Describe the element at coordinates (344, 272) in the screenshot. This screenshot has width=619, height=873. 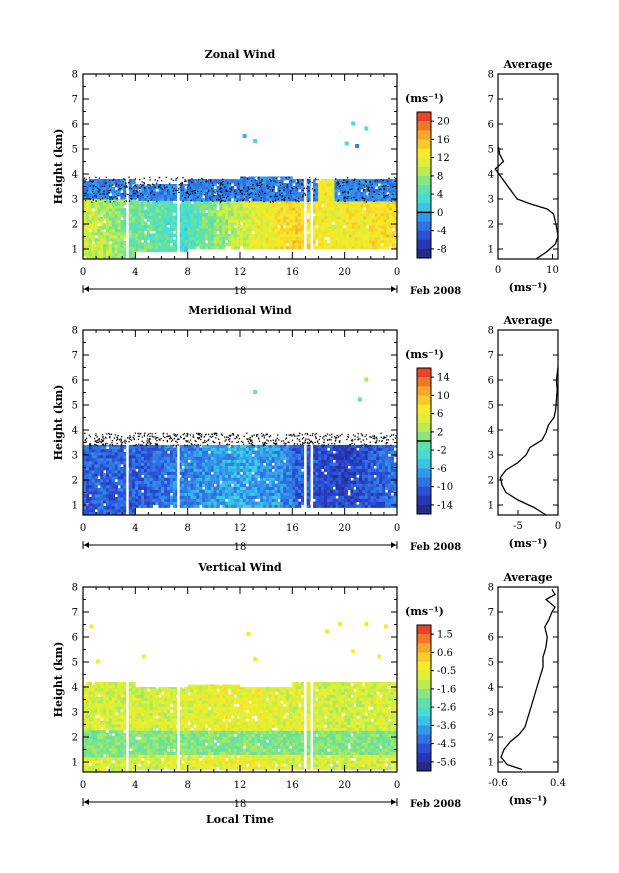
I see `x-tick-label: 20` at that location.